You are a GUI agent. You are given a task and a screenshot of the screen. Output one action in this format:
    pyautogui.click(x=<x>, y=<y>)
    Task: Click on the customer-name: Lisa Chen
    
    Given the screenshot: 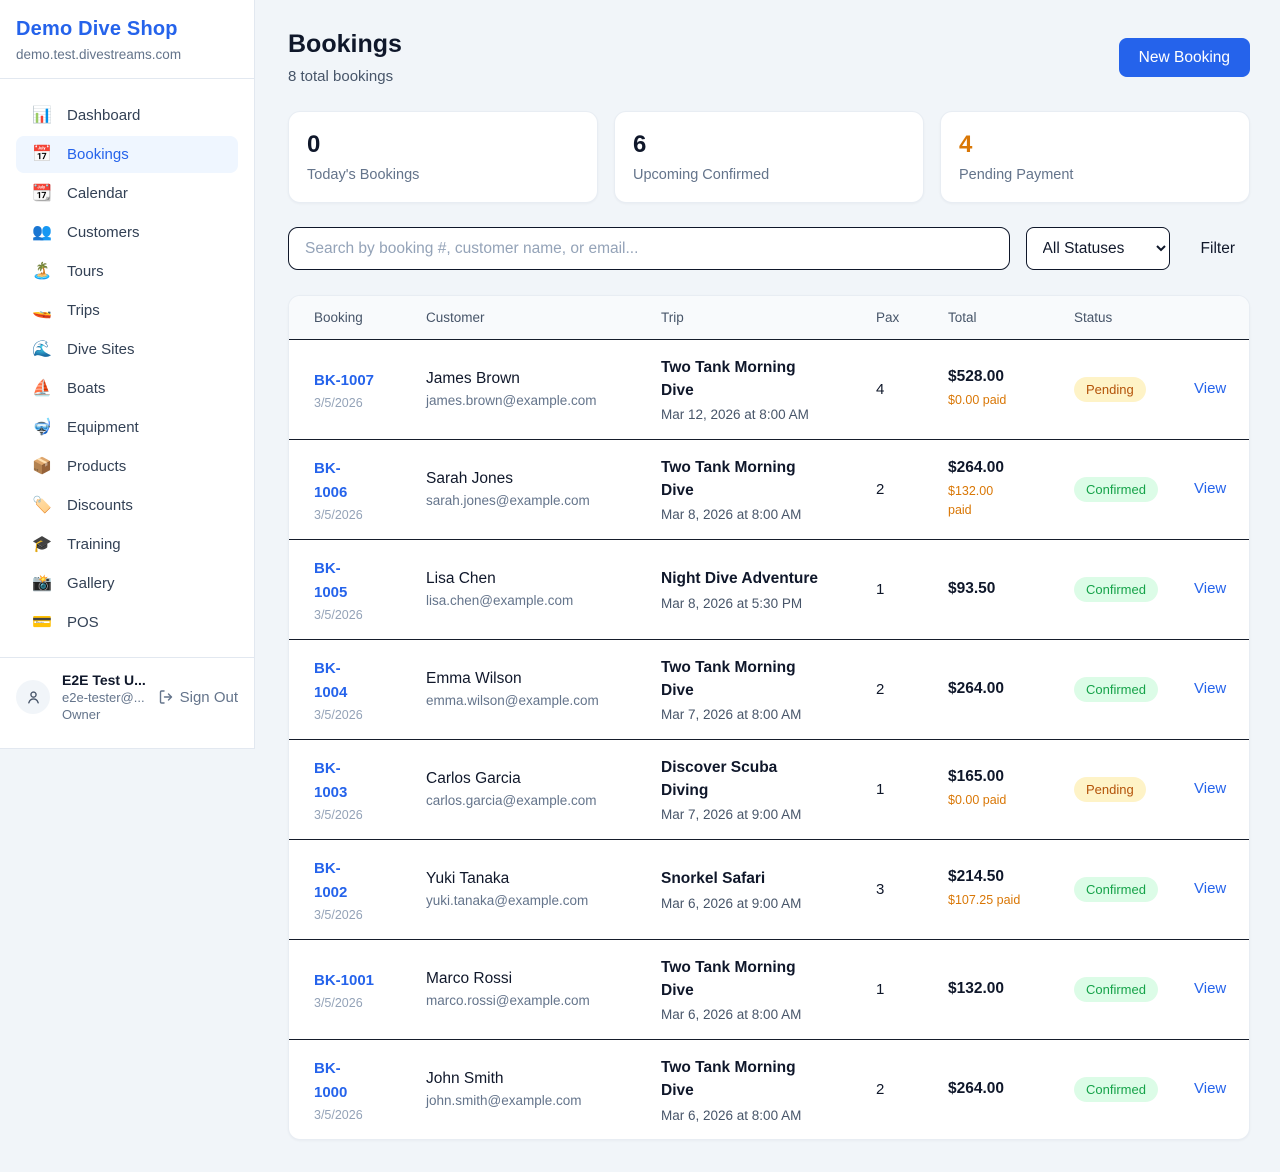 What is the action you would take?
    pyautogui.click(x=461, y=578)
    